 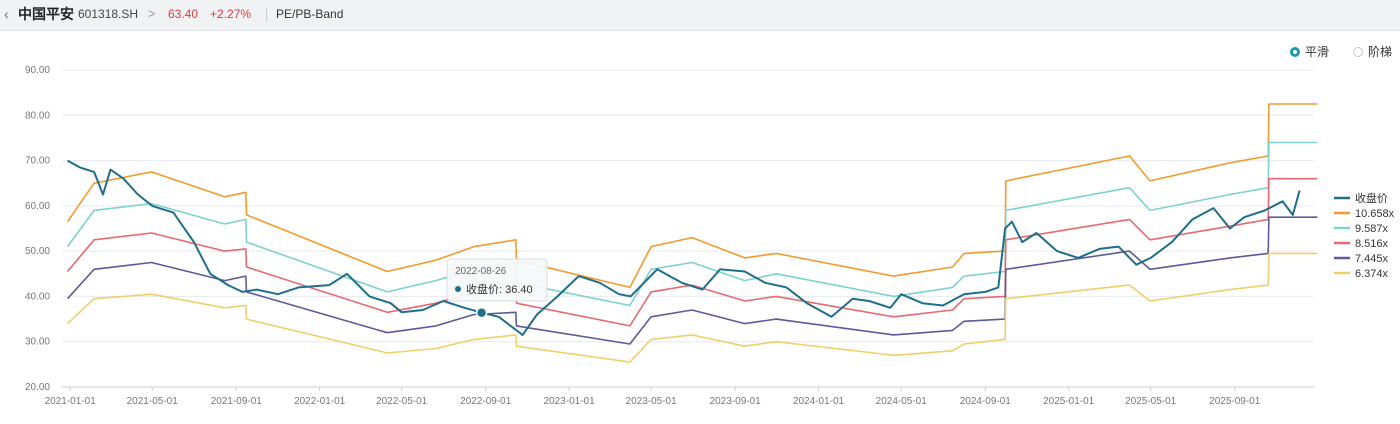 I want to click on legend-label: 收盘价, so click(x=1371, y=198).